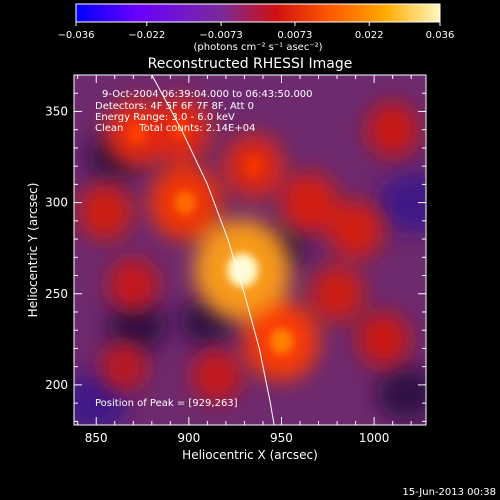  I want to click on energy-range-label: Energy Range: 3.0 - 6.0 keV, so click(165, 117).